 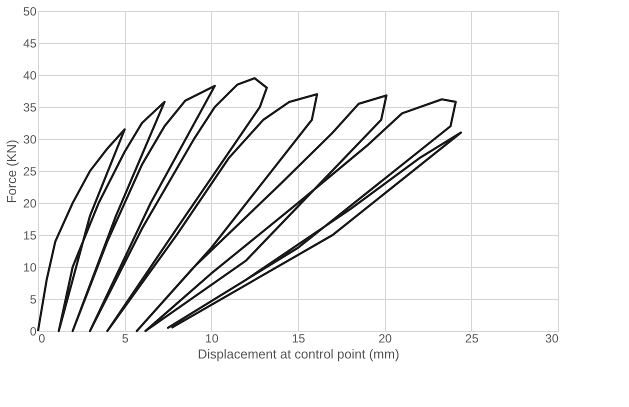 I want to click on x-axis-title: Displacement at control point (mm), so click(x=299, y=354).